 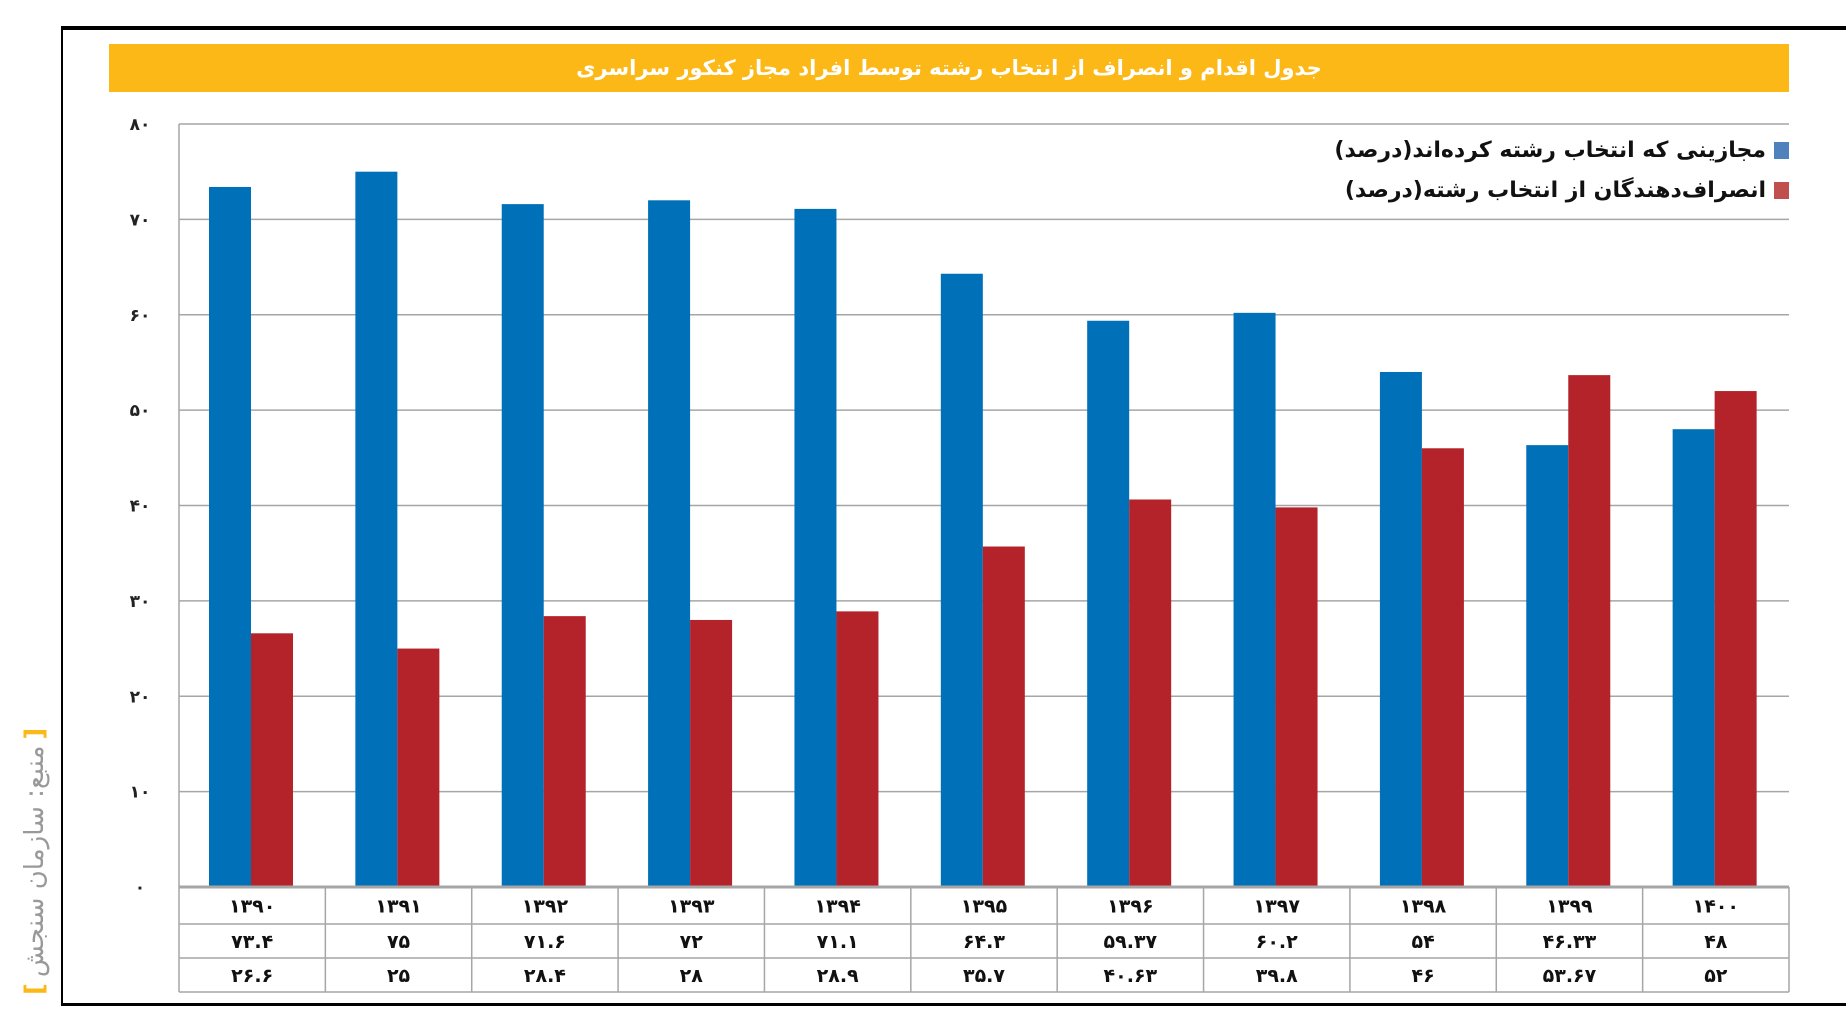 What do you see at coordinates (1131, 976) in the screenshot?
I see `table-cell: ۴۰.۶۳` at bounding box center [1131, 976].